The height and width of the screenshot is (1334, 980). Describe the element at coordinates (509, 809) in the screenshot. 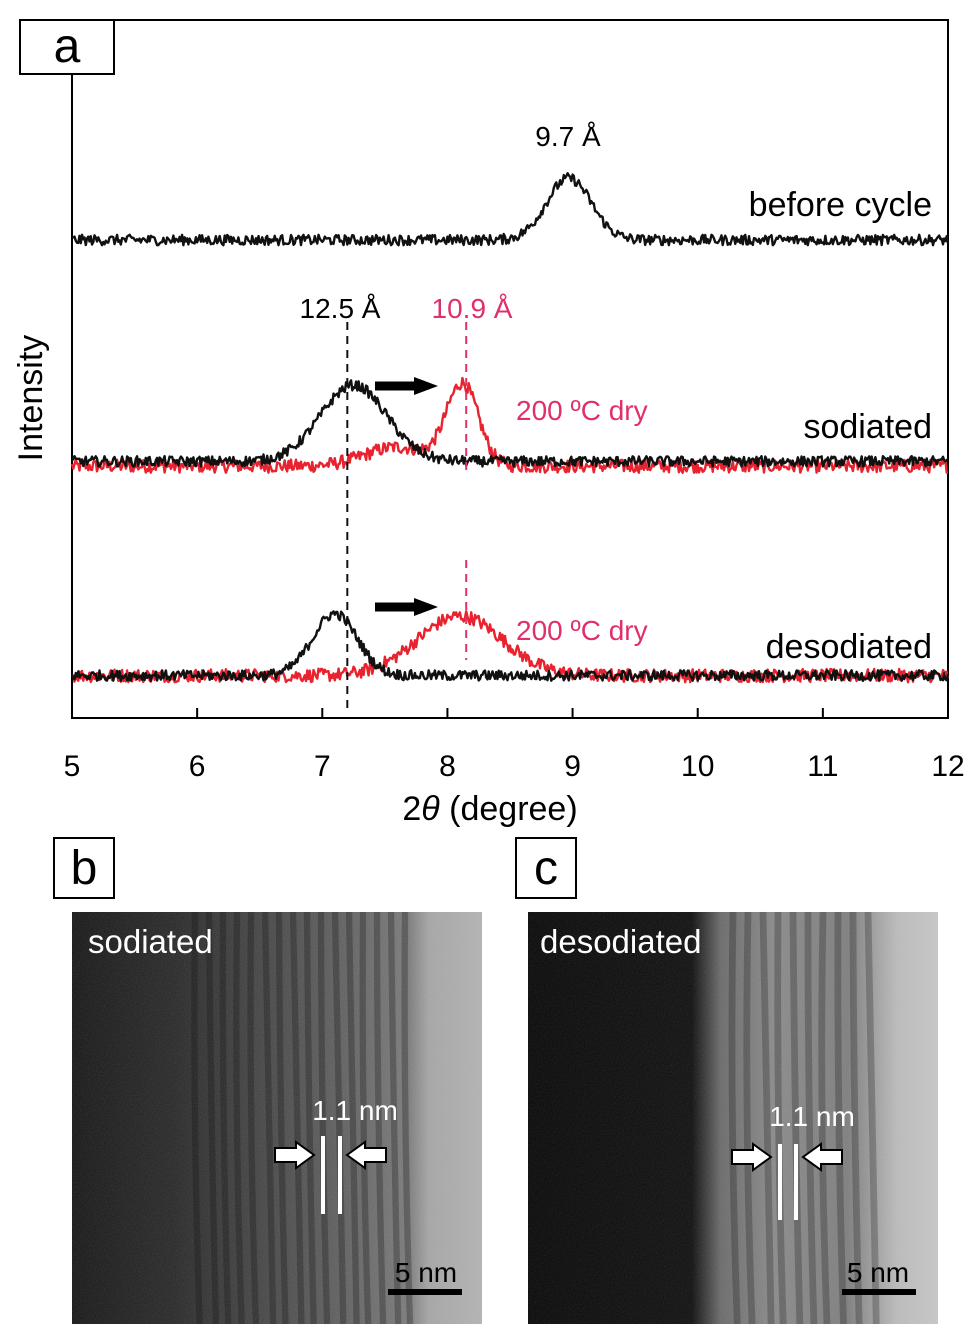

I see `x-axis-title-suffix: (degree)` at that location.